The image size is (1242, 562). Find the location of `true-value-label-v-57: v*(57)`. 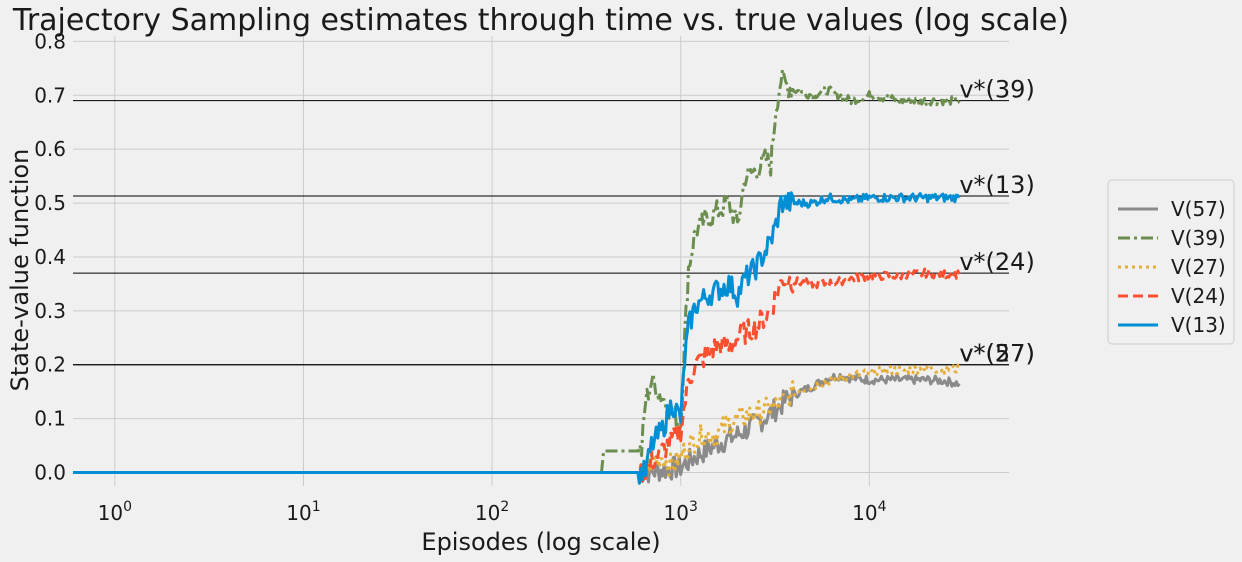

true-value-label-v-57: v*(57) is located at coordinates (996, 354).